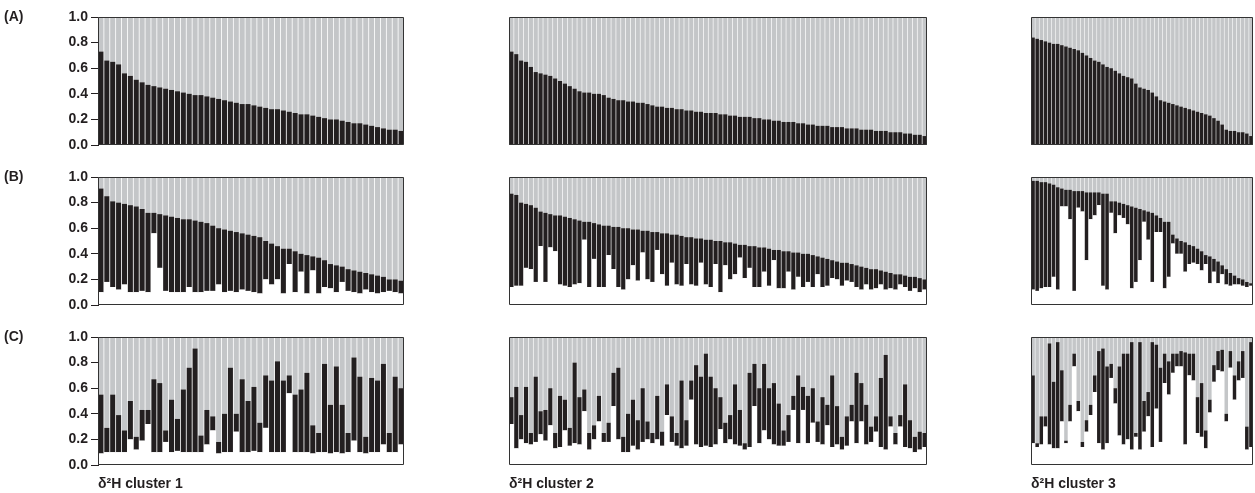 This screenshot has height=493, width=1255. Describe the element at coordinates (14, 335) in the screenshot. I see `text: (C)` at that location.